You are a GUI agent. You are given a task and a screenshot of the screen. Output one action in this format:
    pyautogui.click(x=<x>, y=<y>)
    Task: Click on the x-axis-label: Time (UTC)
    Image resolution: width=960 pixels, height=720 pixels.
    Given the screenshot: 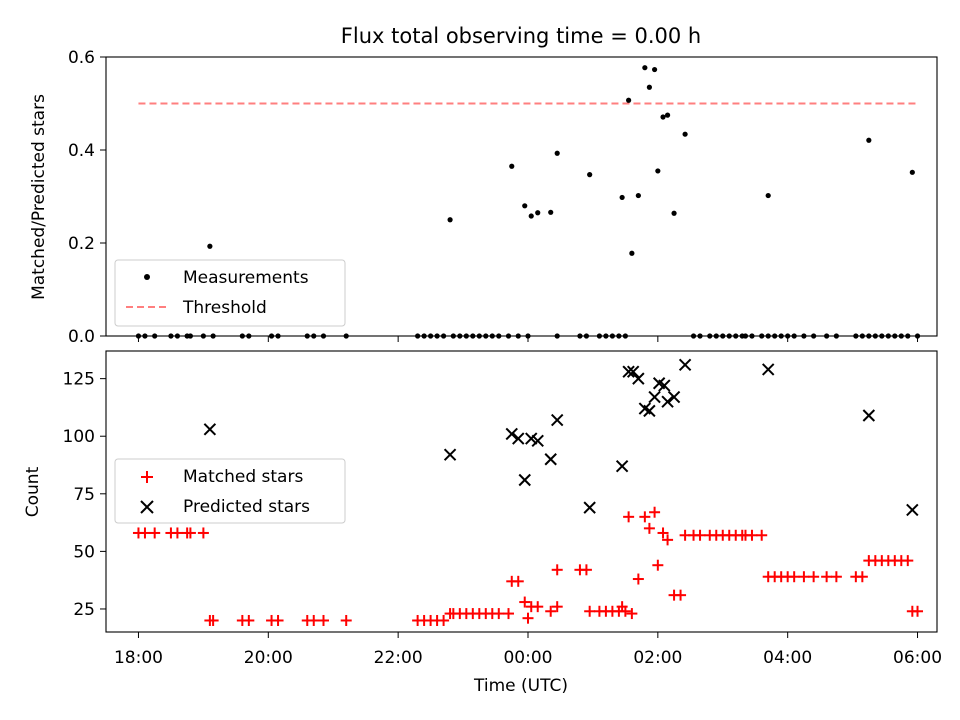 What is the action you would take?
    pyautogui.click(x=520, y=686)
    